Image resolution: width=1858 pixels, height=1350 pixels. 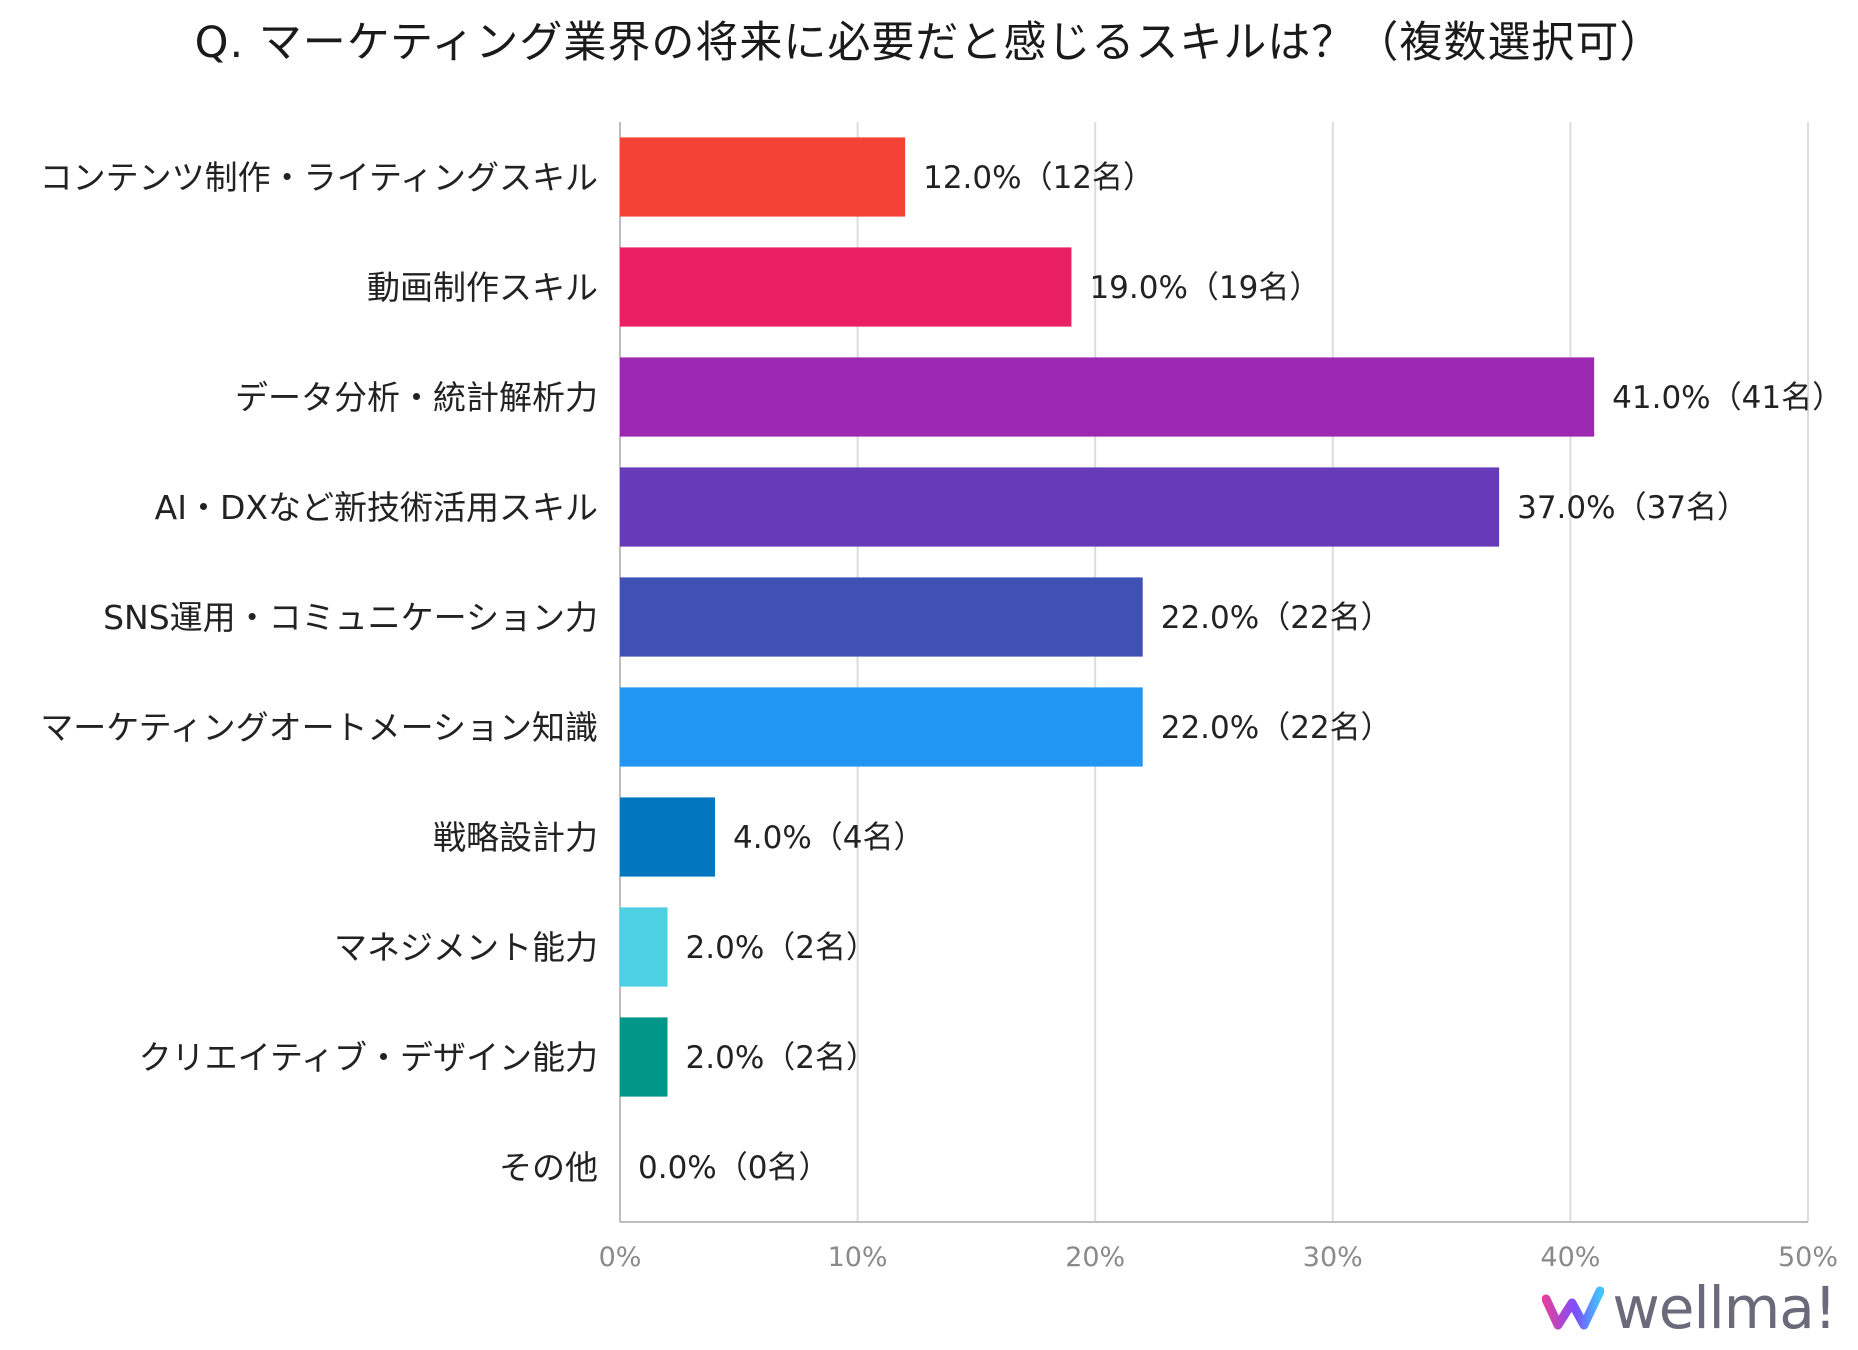 What do you see at coordinates (858, 1257) in the screenshot?
I see `x-tick-label: 10%` at bounding box center [858, 1257].